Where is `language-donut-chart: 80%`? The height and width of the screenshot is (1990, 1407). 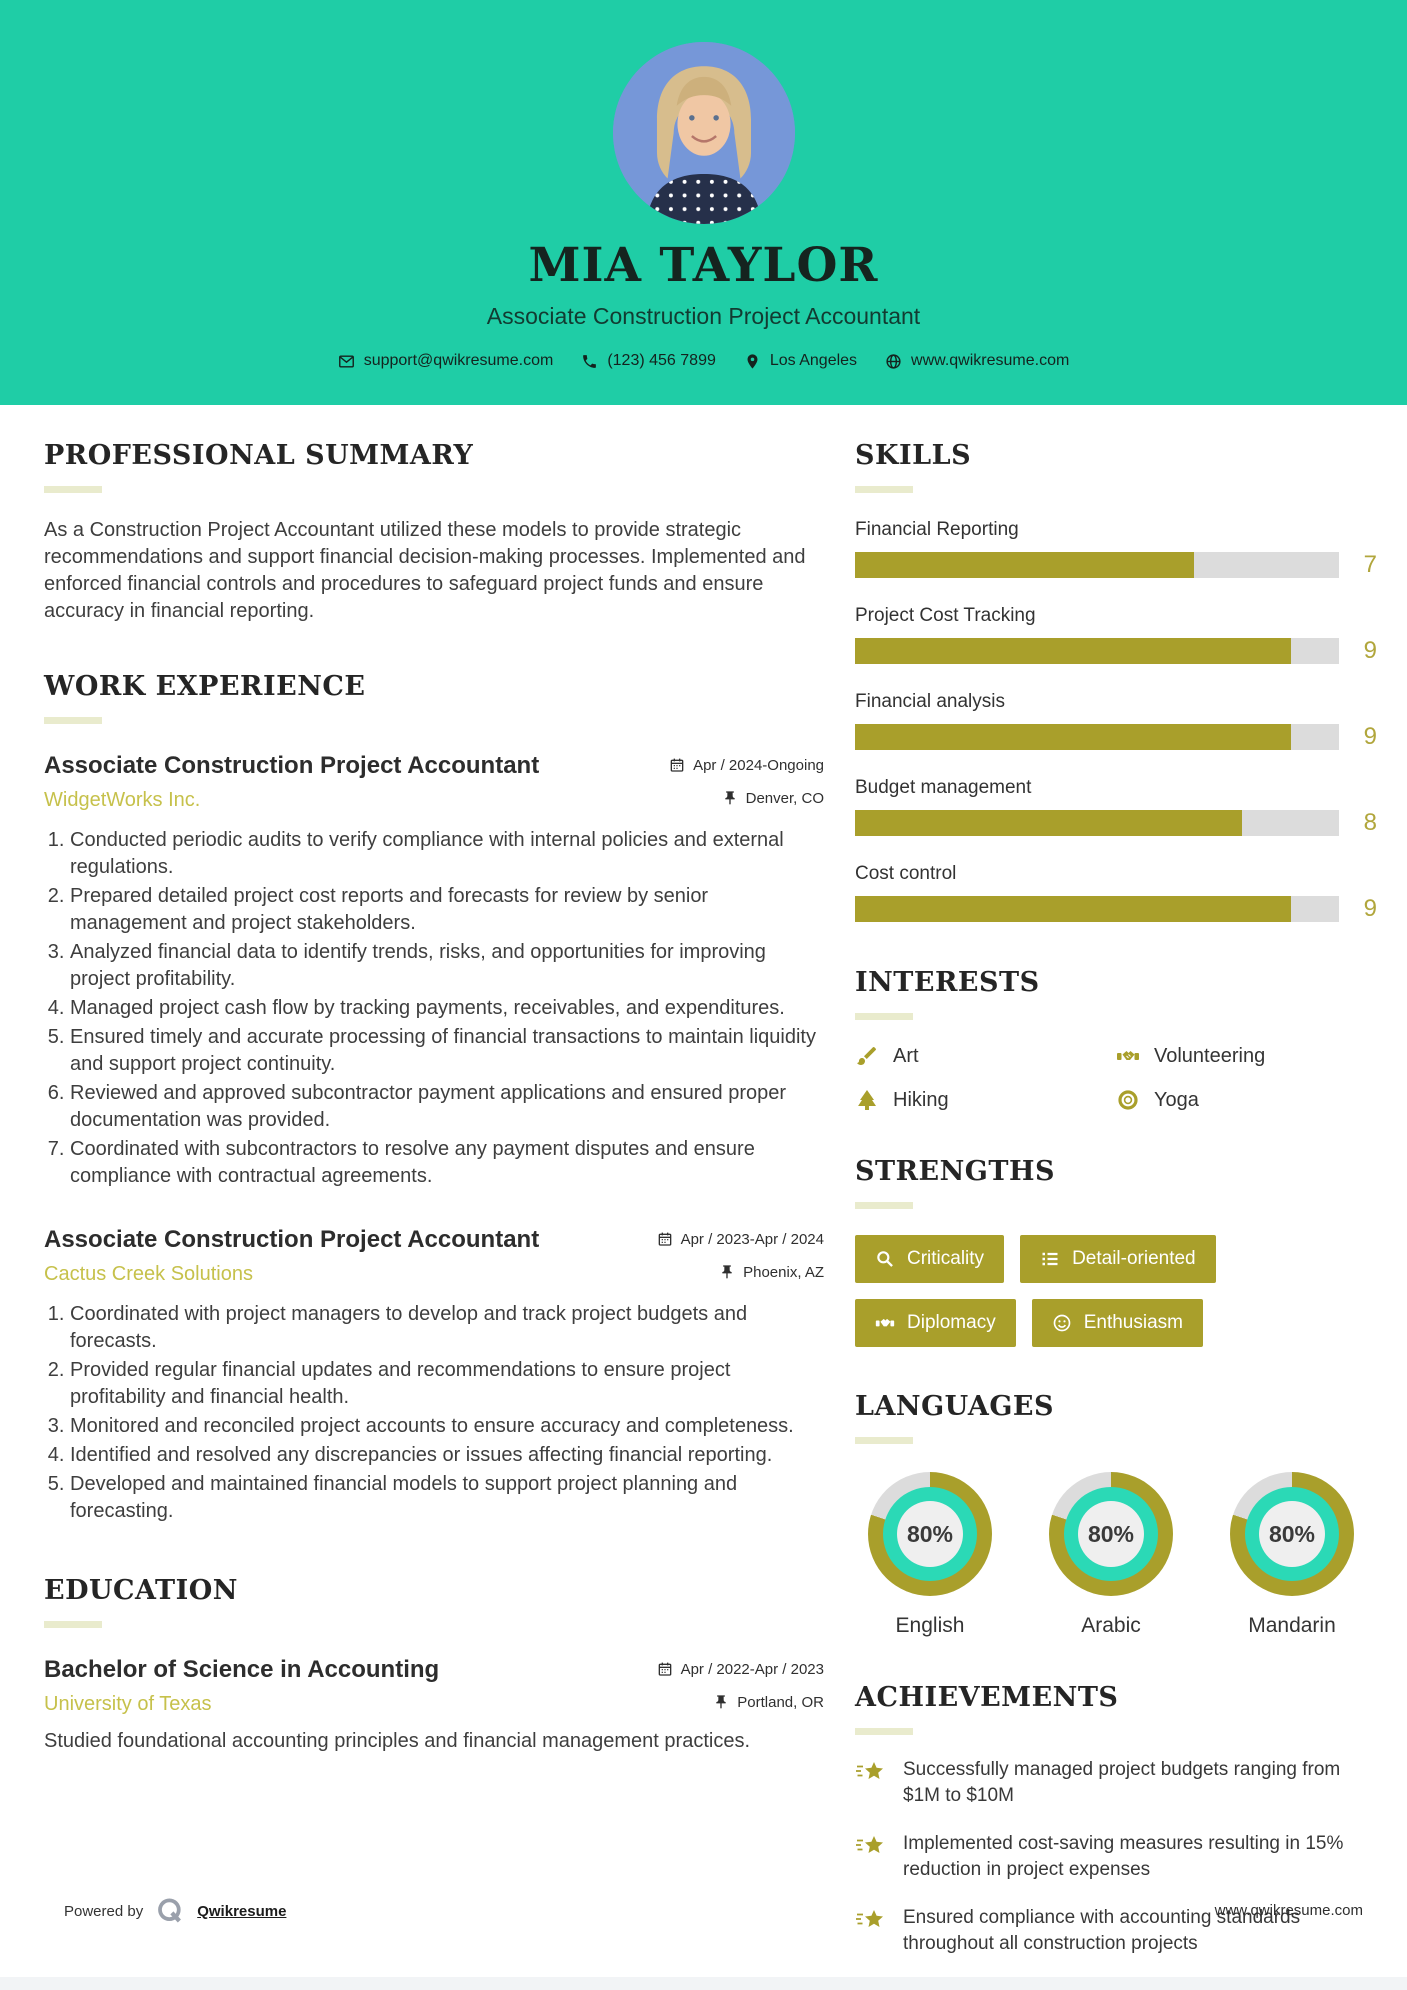
language-donut-chart: 80% is located at coordinates (930, 1534).